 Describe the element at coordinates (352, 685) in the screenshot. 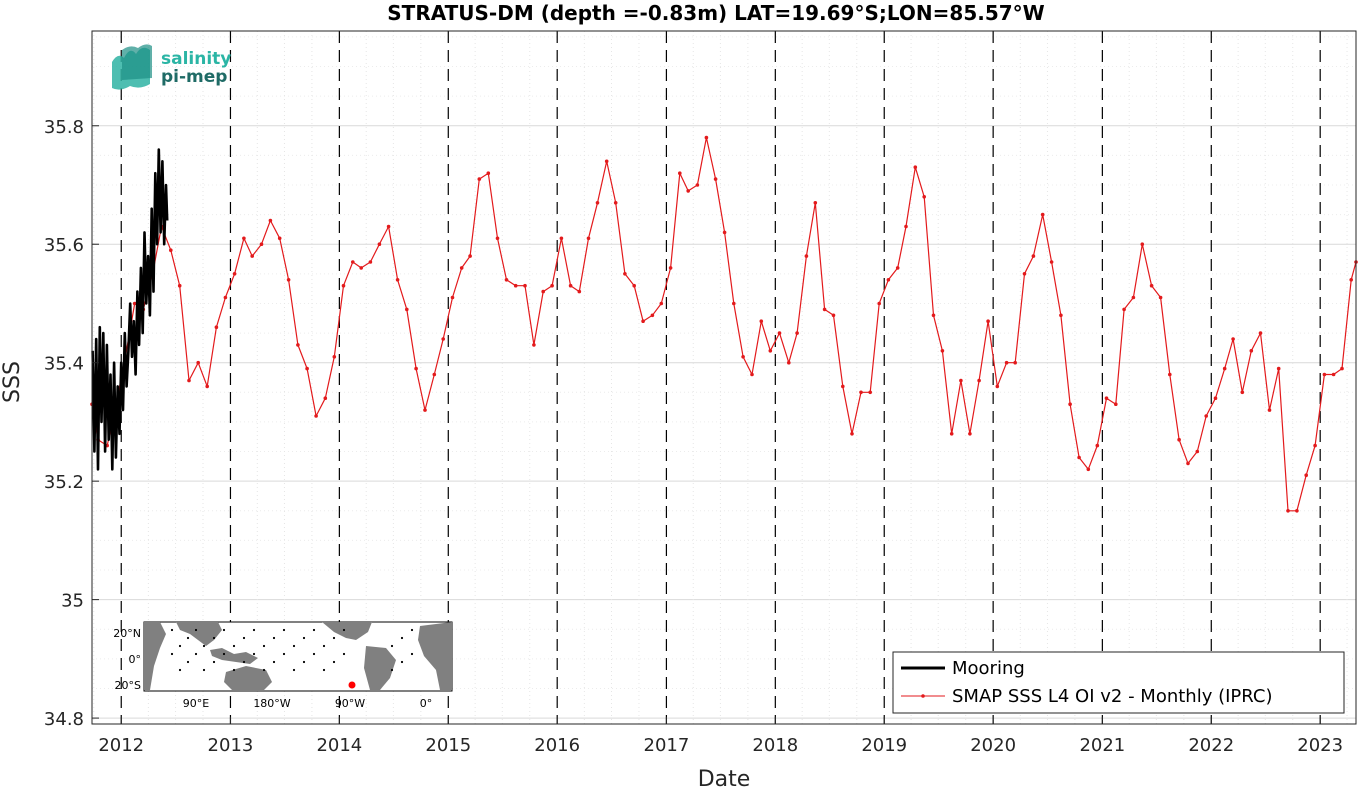

I see `inset-location-marker` at that location.